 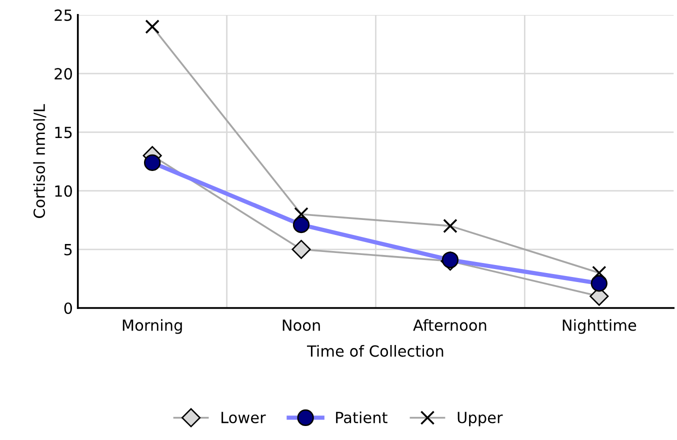 What do you see at coordinates (480, 419) in the screenshot?
I see `legend-label: Upper` at bounding box center [480, 419].